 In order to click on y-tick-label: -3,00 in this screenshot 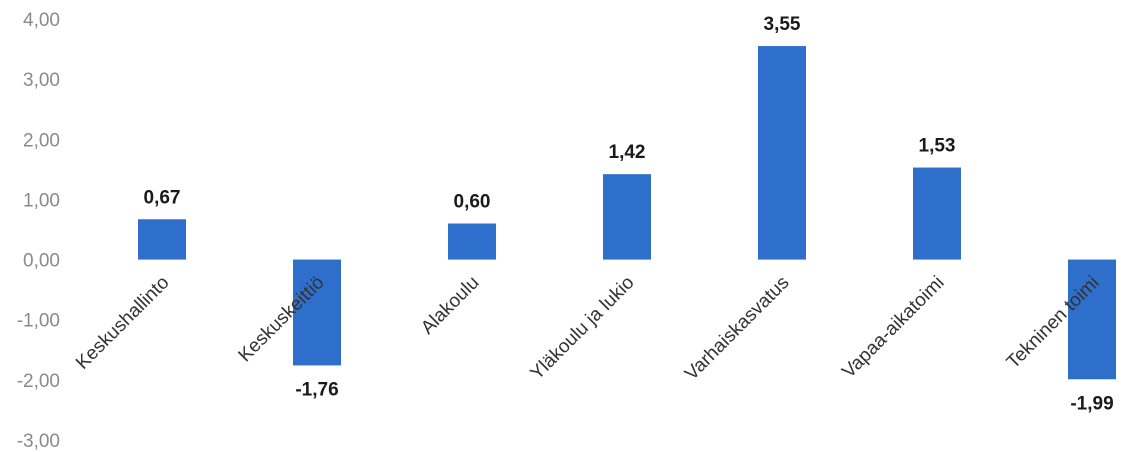, I will do `click(38, 441)`.